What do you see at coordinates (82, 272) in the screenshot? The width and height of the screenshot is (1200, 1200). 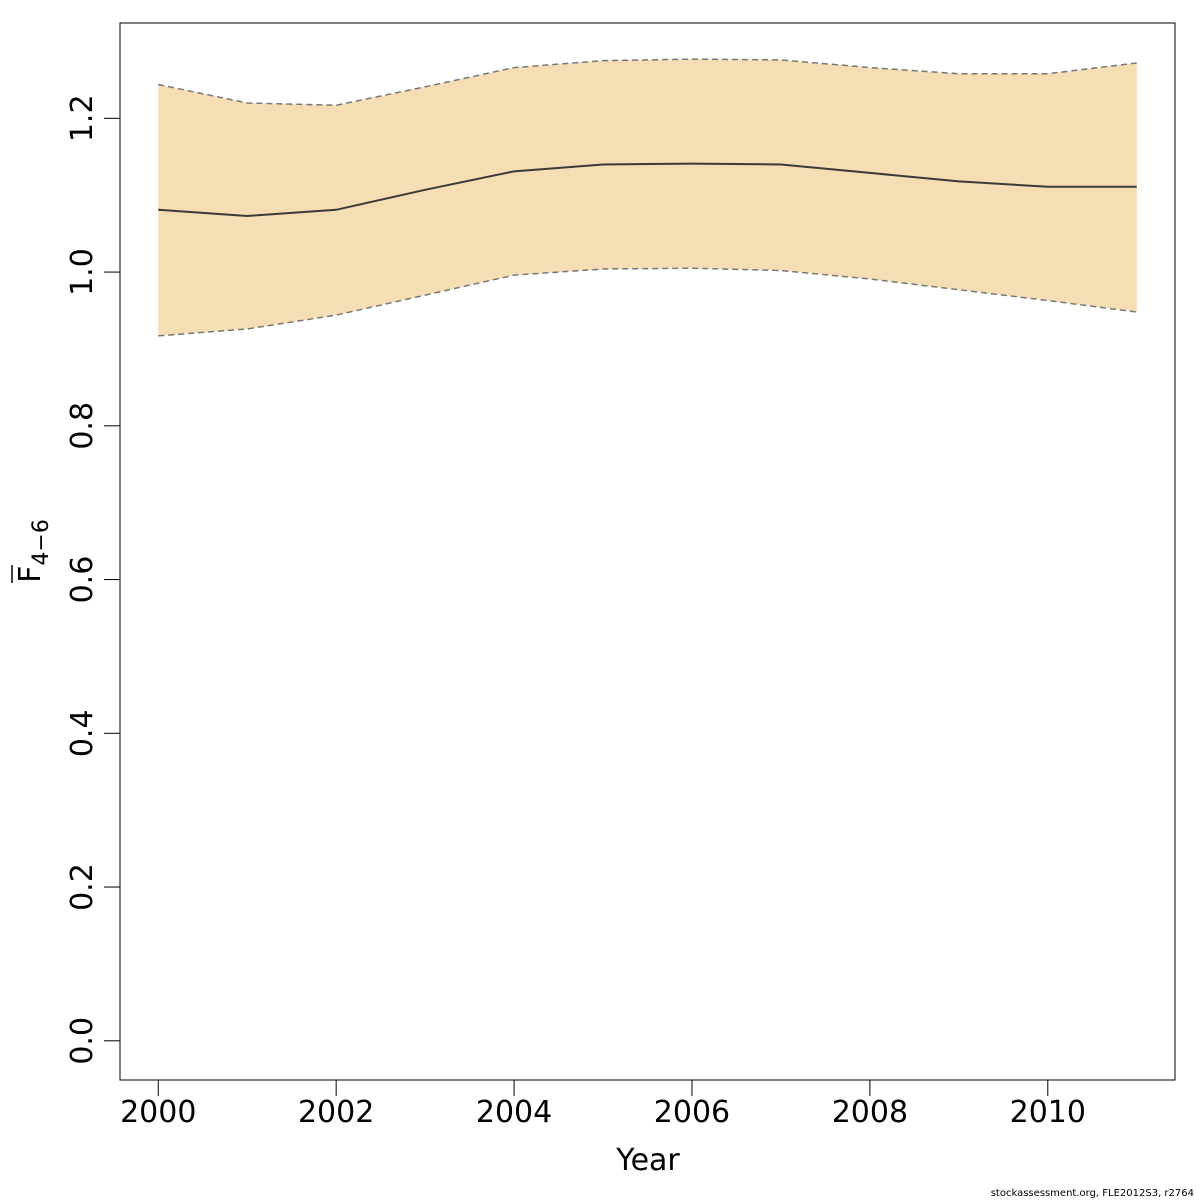 I see `y-tick-label: 1.0` at bounding box center [82, 272].